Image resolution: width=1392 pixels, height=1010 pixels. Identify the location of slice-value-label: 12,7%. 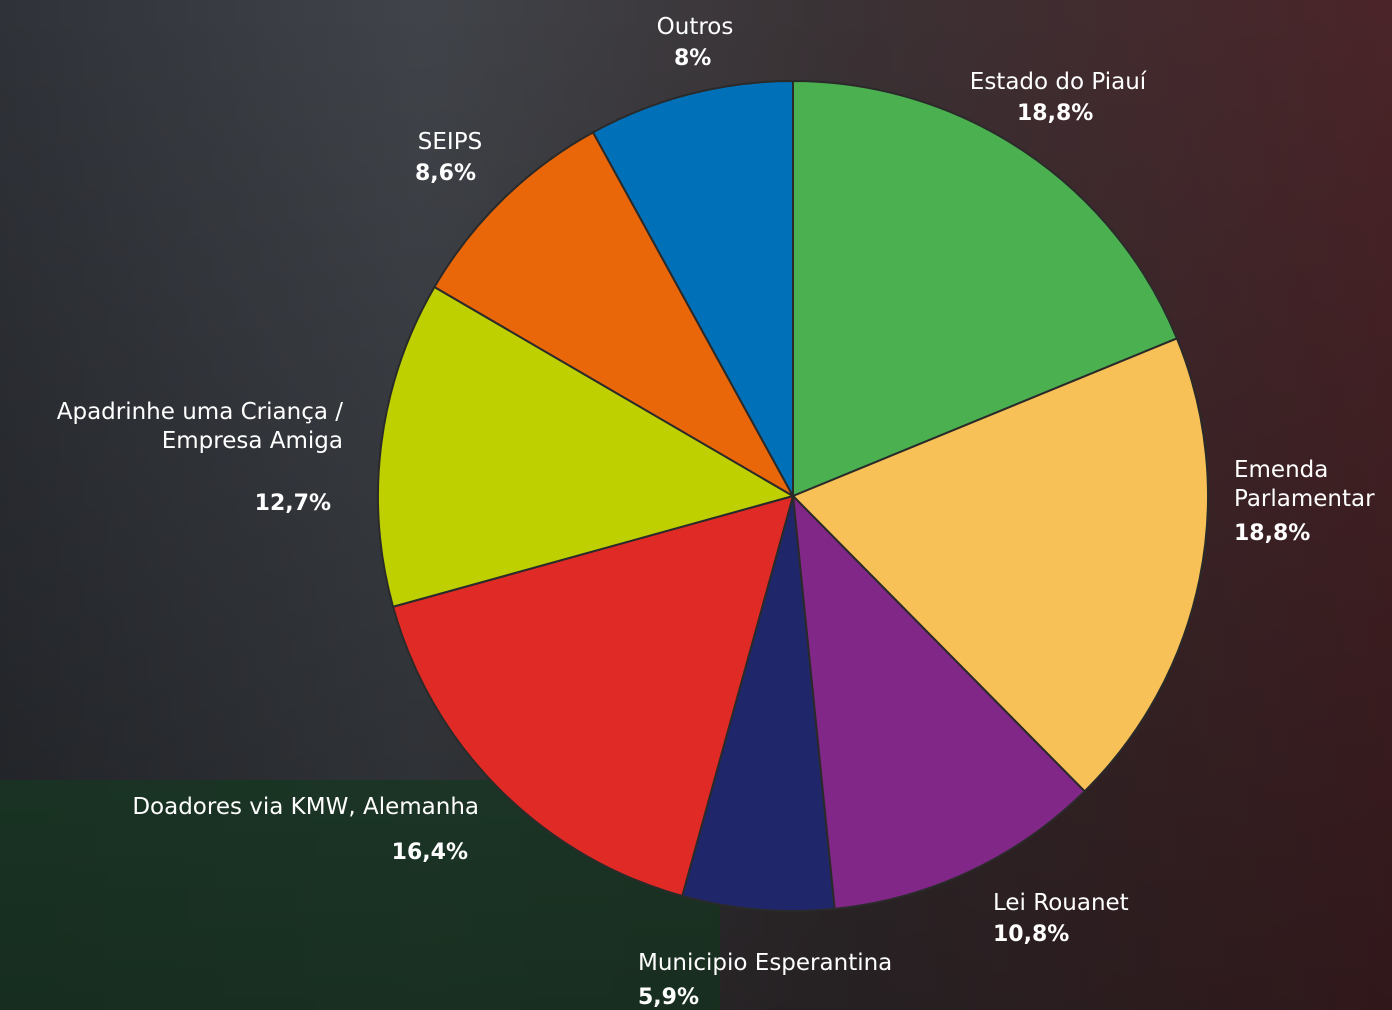
(292, 503).